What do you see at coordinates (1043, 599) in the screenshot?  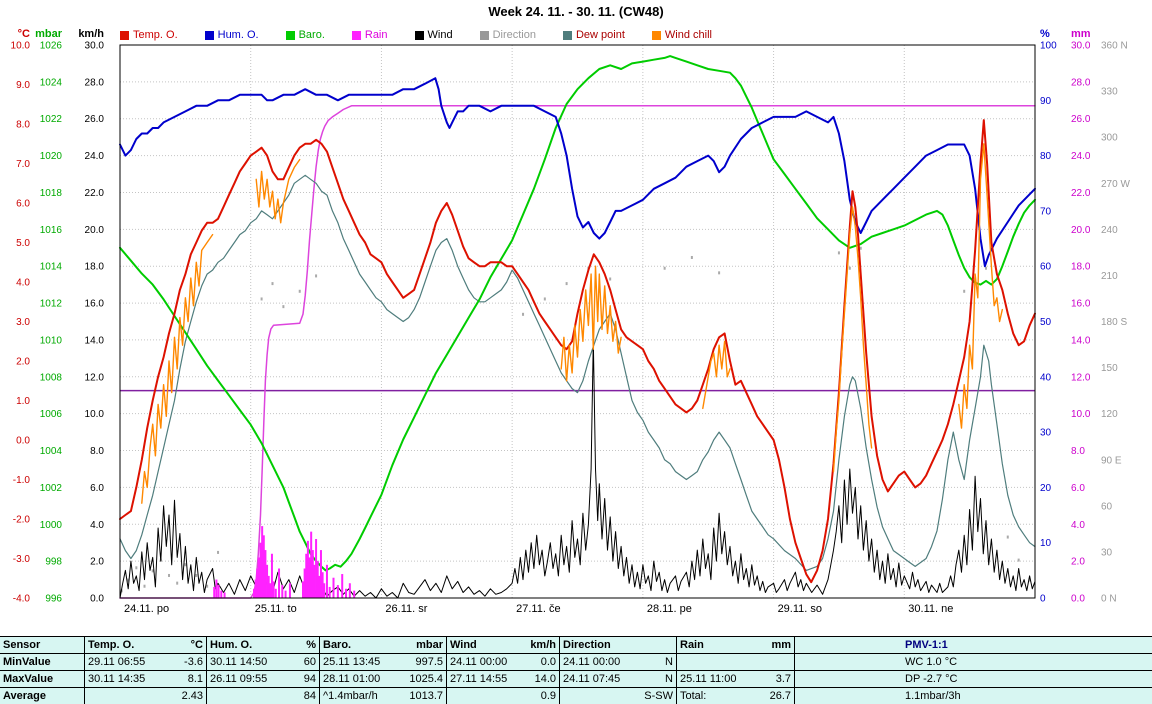 I see `svg-text: 0` at bounding box center [1043, 599].